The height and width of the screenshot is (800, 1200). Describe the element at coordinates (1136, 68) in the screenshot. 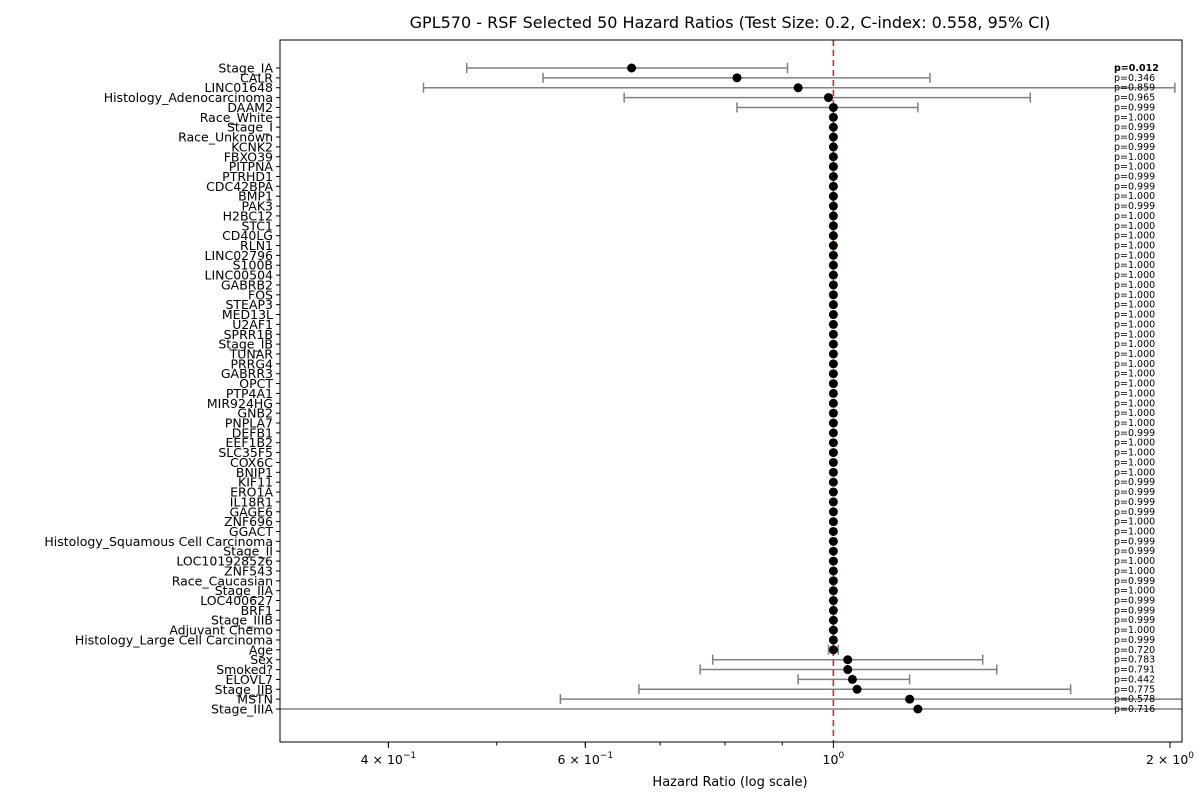

I see `p-value-label: p=0.012` at that location.